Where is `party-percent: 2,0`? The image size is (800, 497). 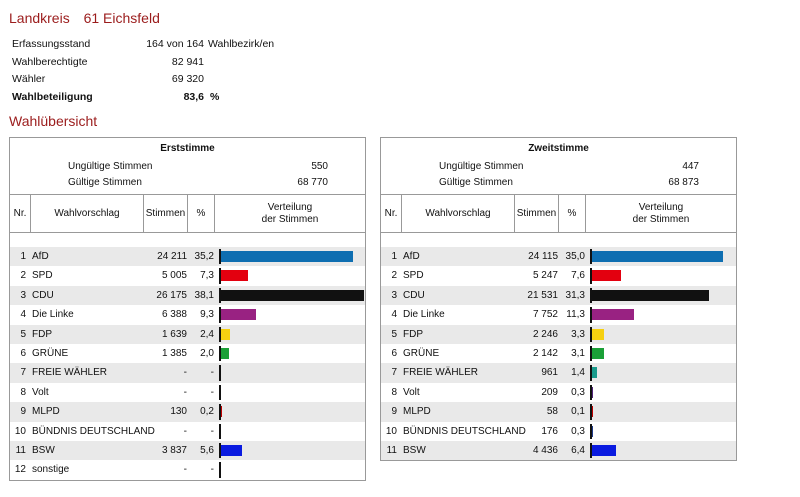 party-percent: 2,0 is located at coordinates (207, 353).